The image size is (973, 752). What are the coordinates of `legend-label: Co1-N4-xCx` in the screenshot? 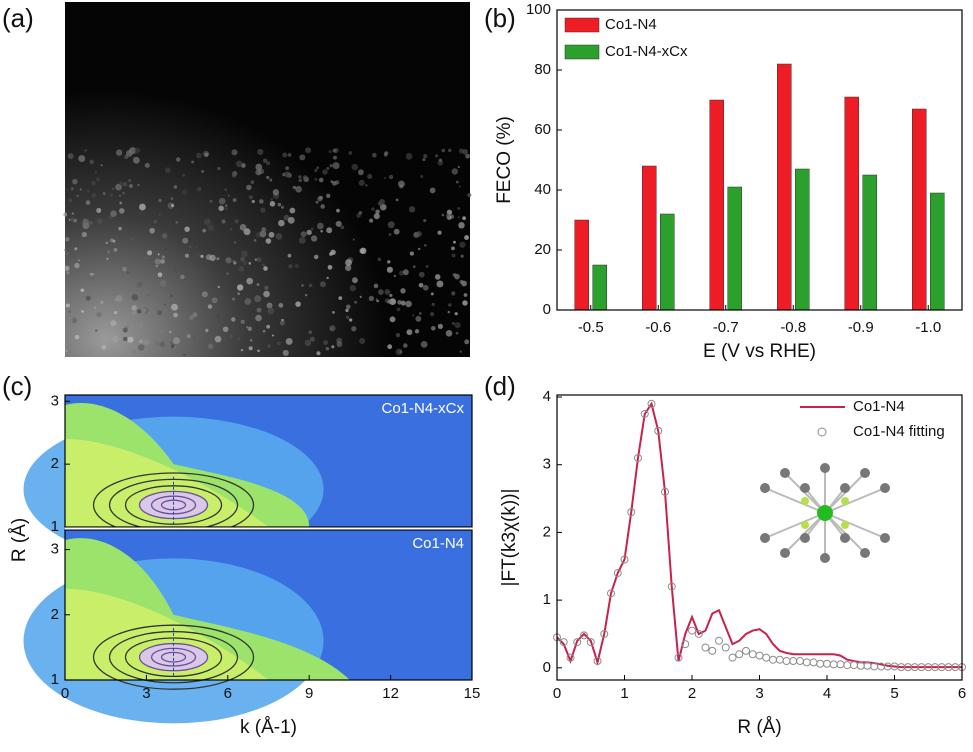 It's located at (646, 51).